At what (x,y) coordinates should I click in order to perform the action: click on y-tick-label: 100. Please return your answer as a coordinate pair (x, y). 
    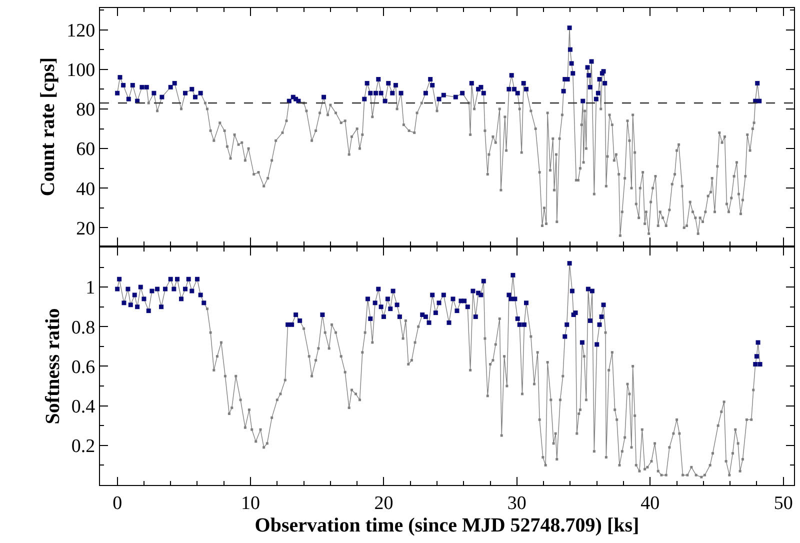
    Looking at the image, I should click on (81, 71).